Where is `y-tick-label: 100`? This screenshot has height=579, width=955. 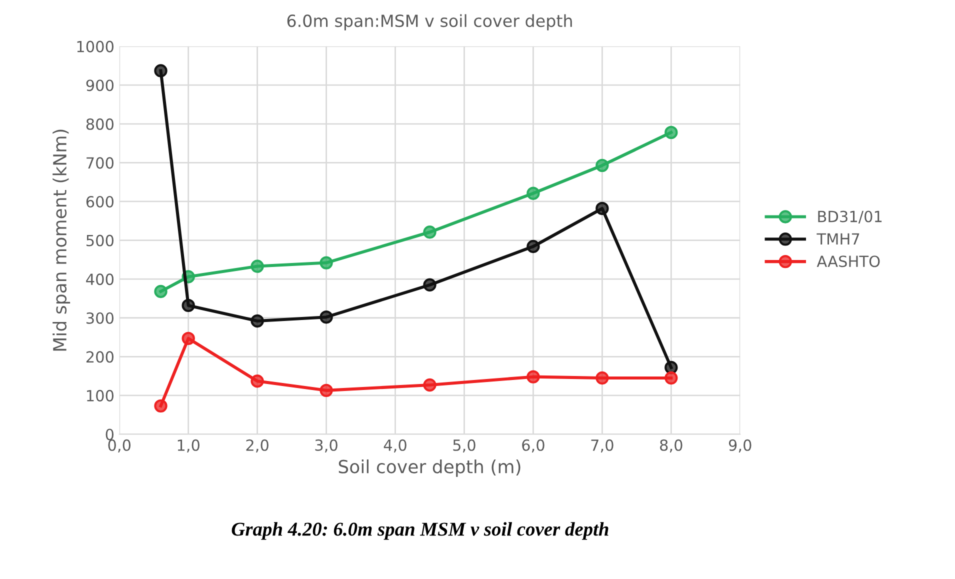
y-tick-label: 100 is located at coordinates (100, 396).